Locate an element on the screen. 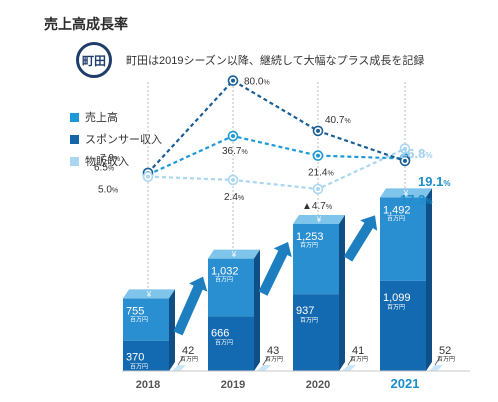  value-label-sponsor-2018: 370 is located at coordinates (135, 358).